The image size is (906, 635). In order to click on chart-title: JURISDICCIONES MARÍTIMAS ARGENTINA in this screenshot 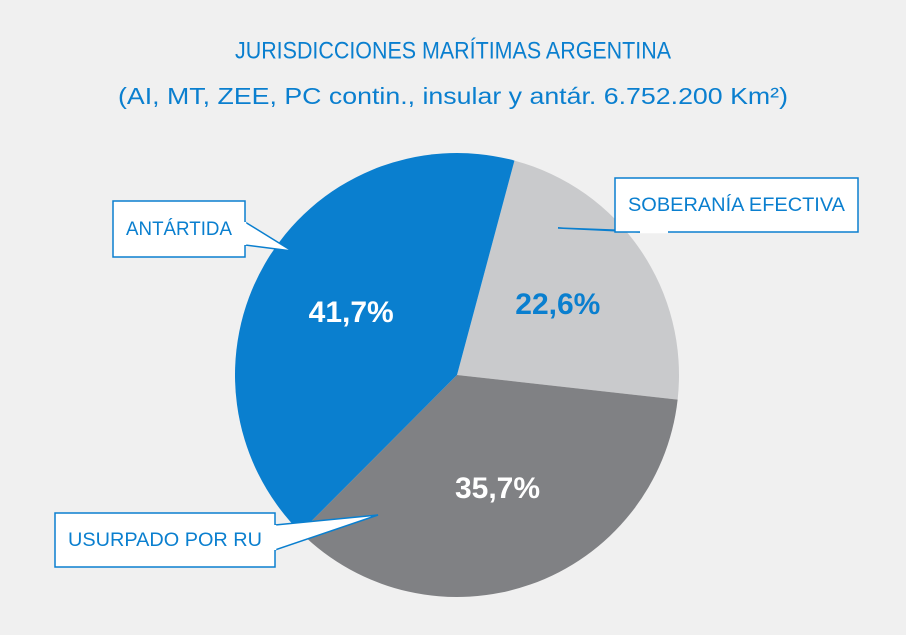, I will do `click(453, 50)`.